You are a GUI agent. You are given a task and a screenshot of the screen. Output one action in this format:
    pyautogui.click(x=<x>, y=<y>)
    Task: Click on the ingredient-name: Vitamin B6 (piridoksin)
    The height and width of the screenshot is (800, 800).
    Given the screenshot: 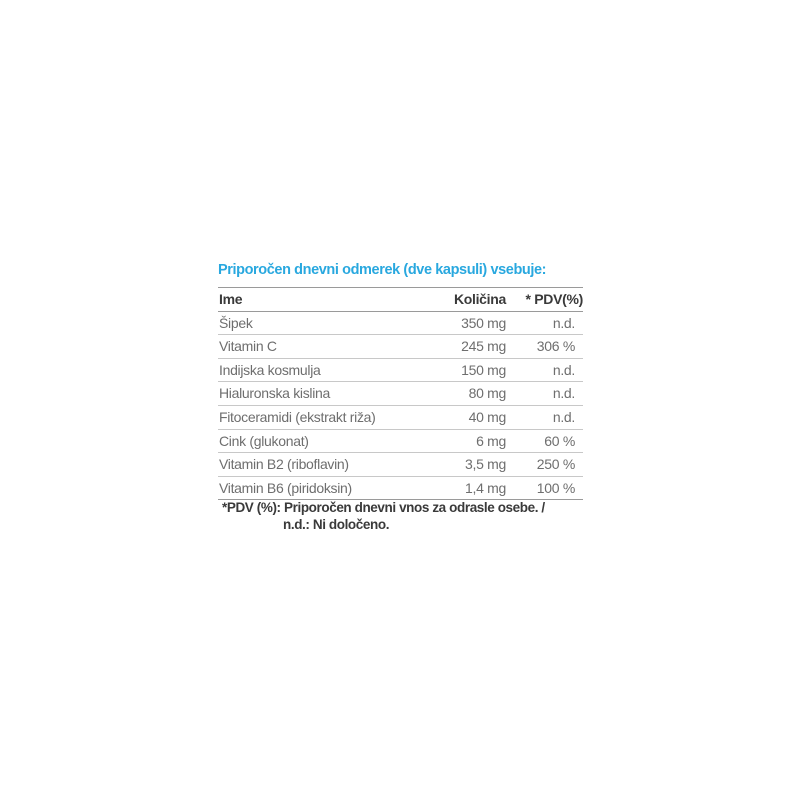 What is the action you would take?
    pyautogui.click(x=285, y=487)
    